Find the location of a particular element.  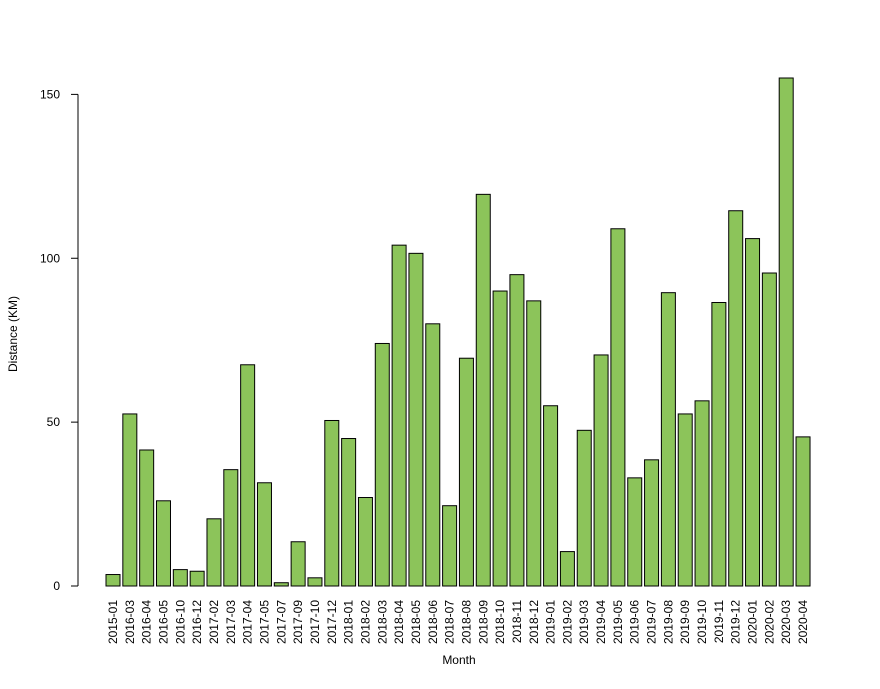

x-tick-label: 2020-04 is located at coordinates (803, 622).